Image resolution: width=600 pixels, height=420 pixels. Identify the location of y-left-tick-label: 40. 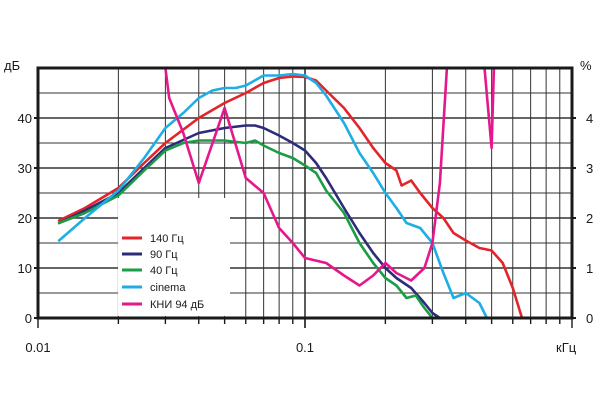
(25, 118).